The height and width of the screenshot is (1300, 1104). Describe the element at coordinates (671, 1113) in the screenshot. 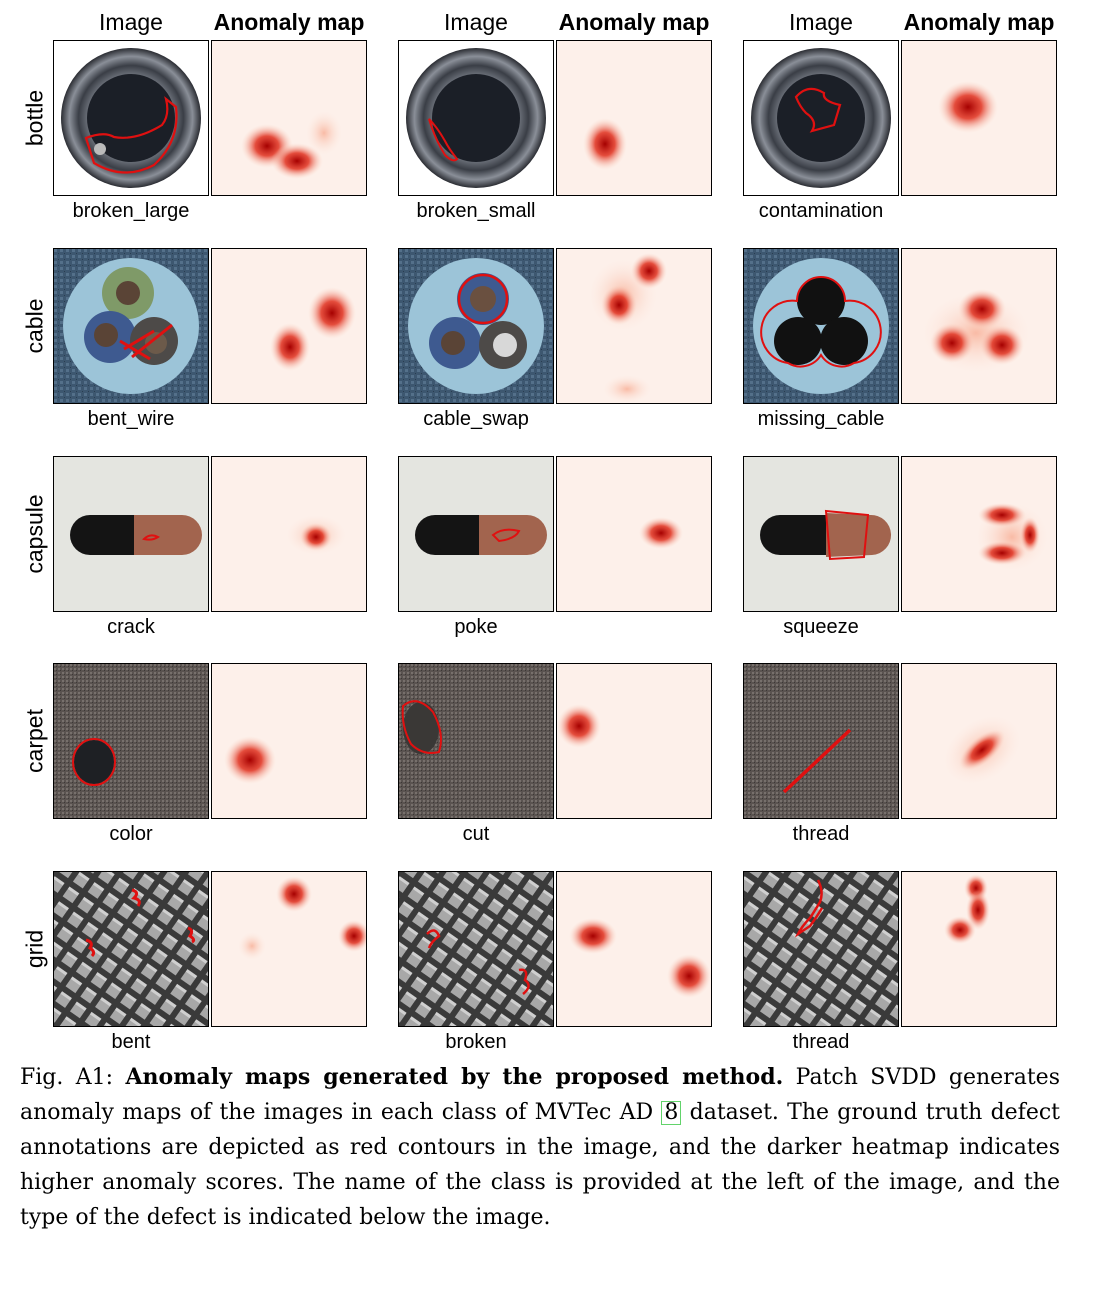

I see `citation-link: 8` at that location.